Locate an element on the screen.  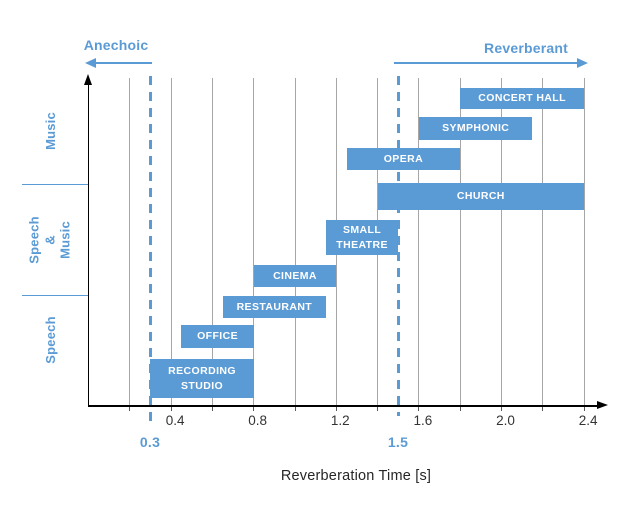
bar-label: CONCERT HALL is located at coordinates (522, 98).